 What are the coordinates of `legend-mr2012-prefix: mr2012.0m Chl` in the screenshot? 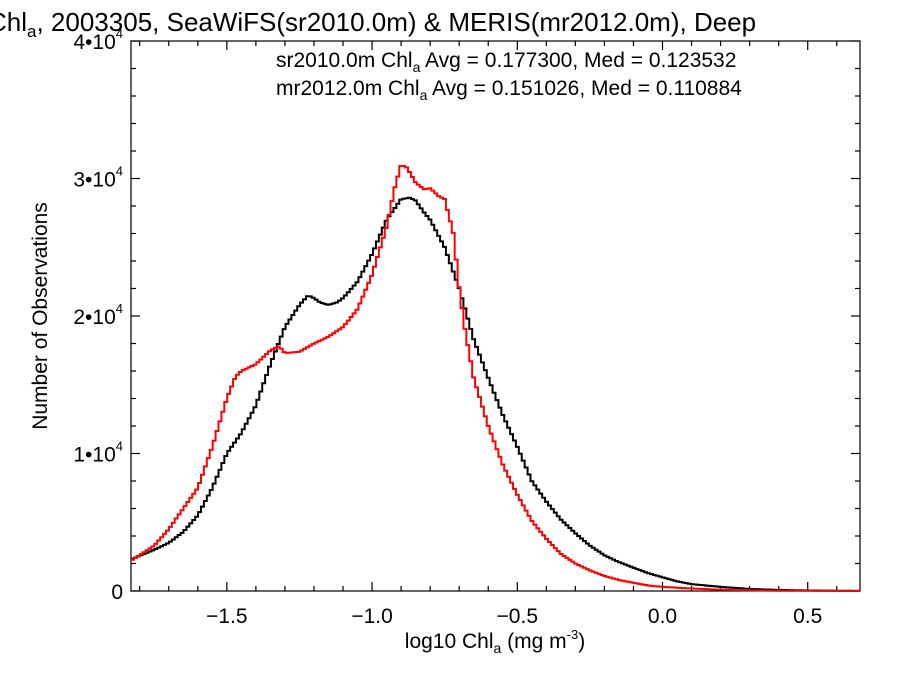 It's located at (348, 88).